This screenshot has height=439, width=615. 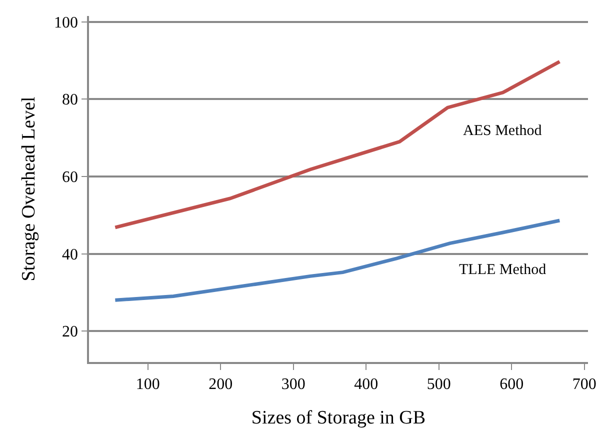 I want to click on x-tick-label: 100, so click(x=148, y=384).